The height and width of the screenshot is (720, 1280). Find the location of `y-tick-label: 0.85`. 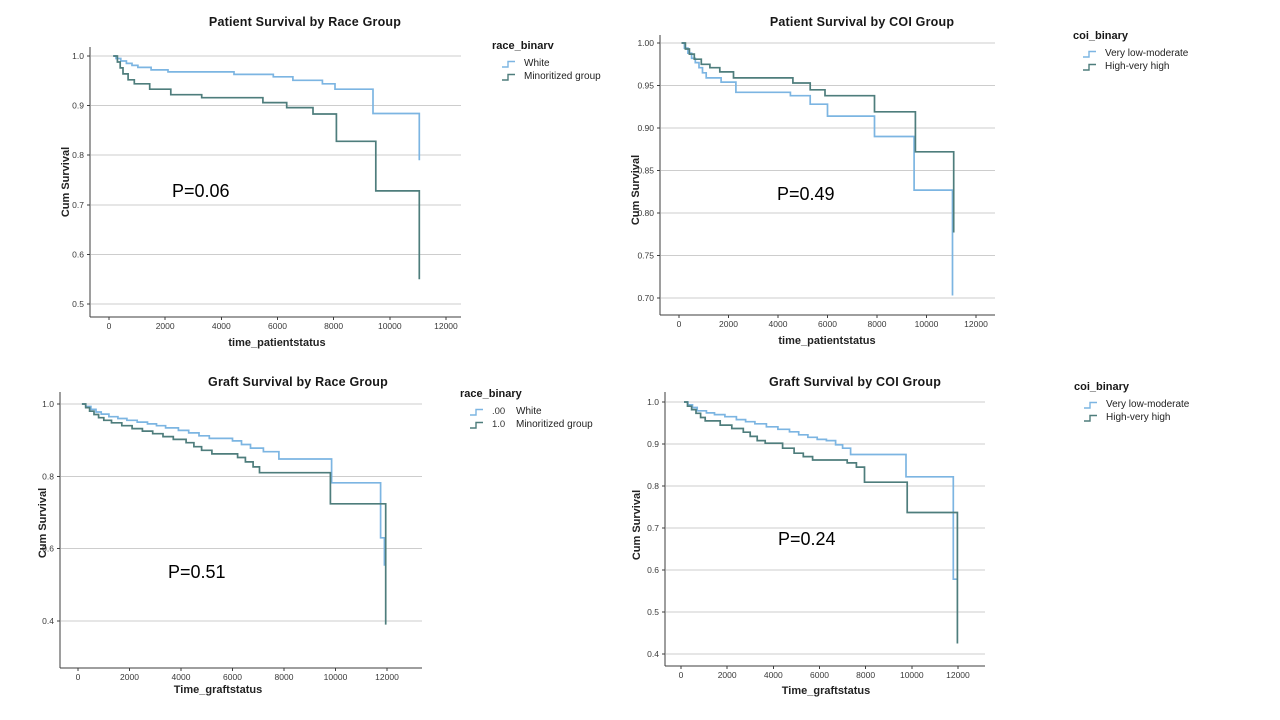

y-tick-label: 0.85 is located at coordinates (645, 171).